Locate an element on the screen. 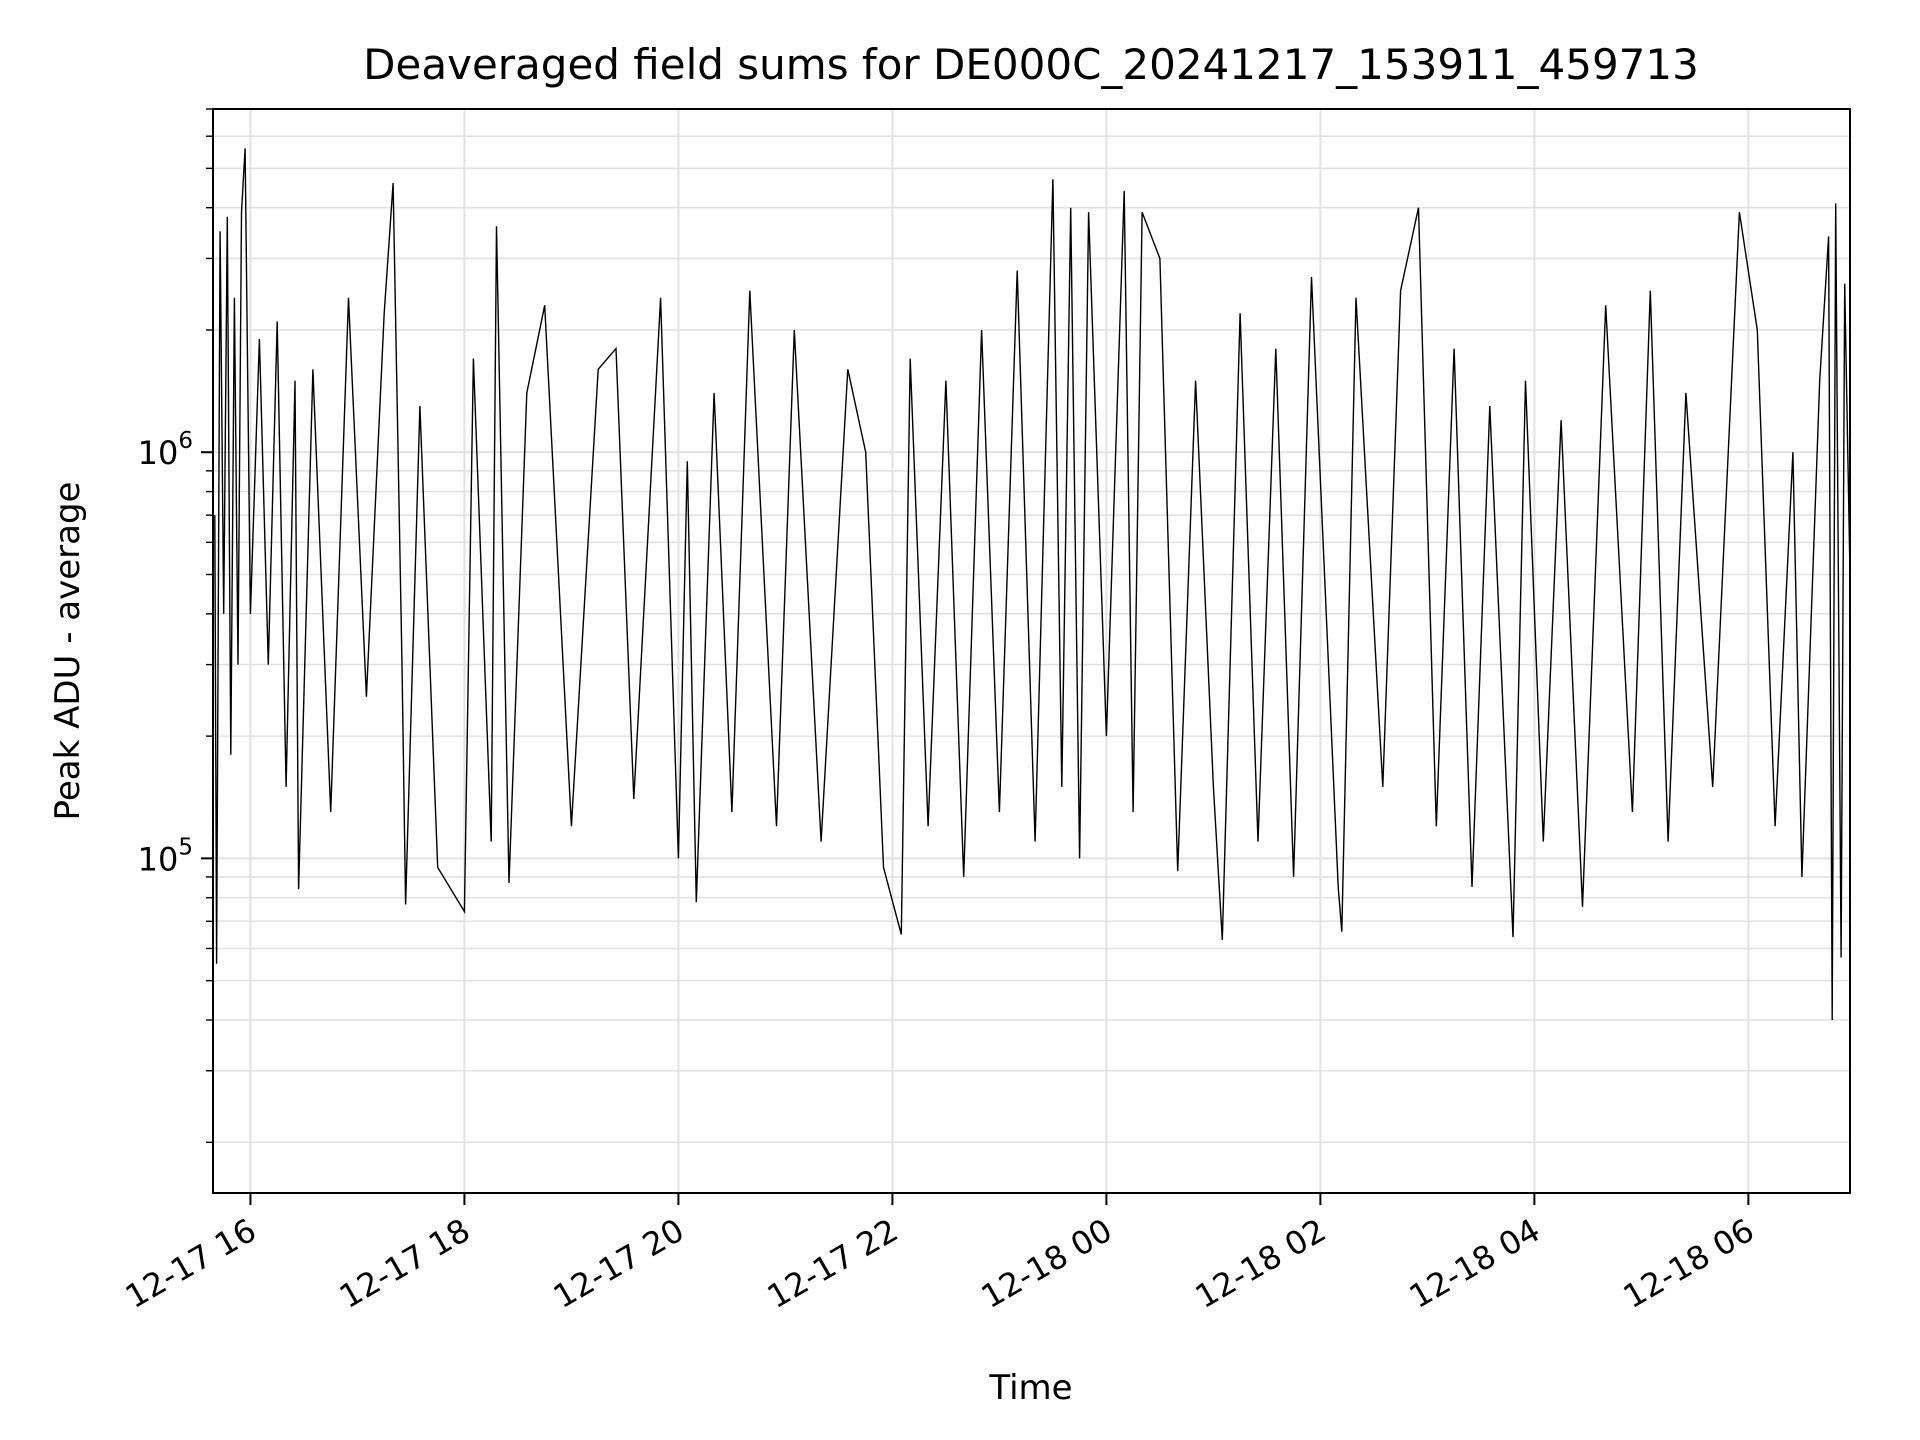 This screenshot has width=1920, height=1440. y-axis: 10⁵ 10⁶ is located at coordinates (175, 625).